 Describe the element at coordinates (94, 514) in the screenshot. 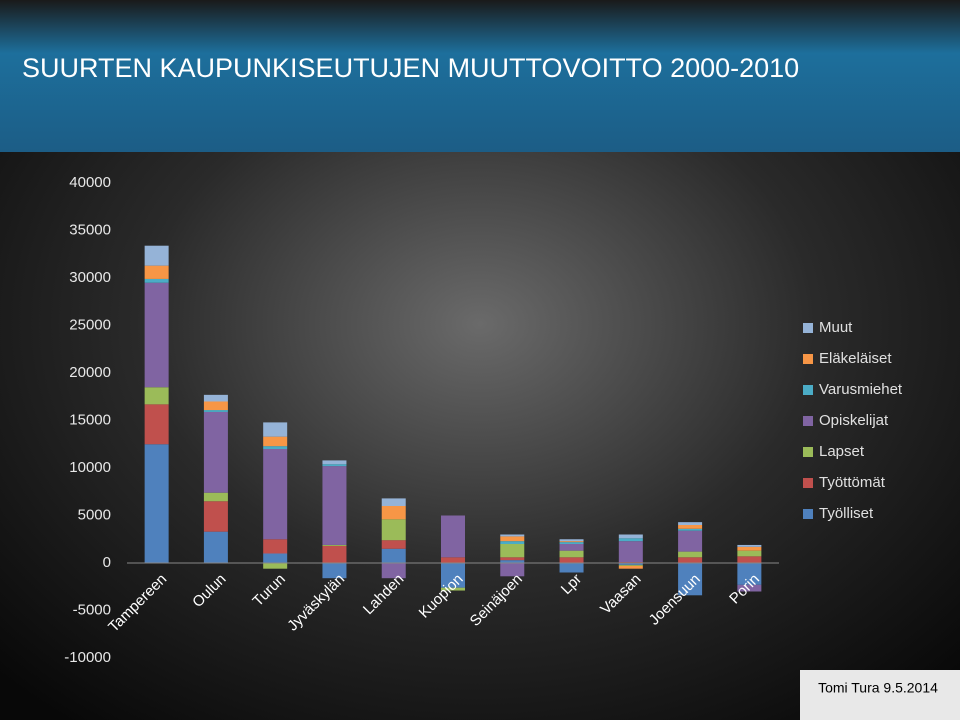

I see `y-tick-label: 5000` at that location.